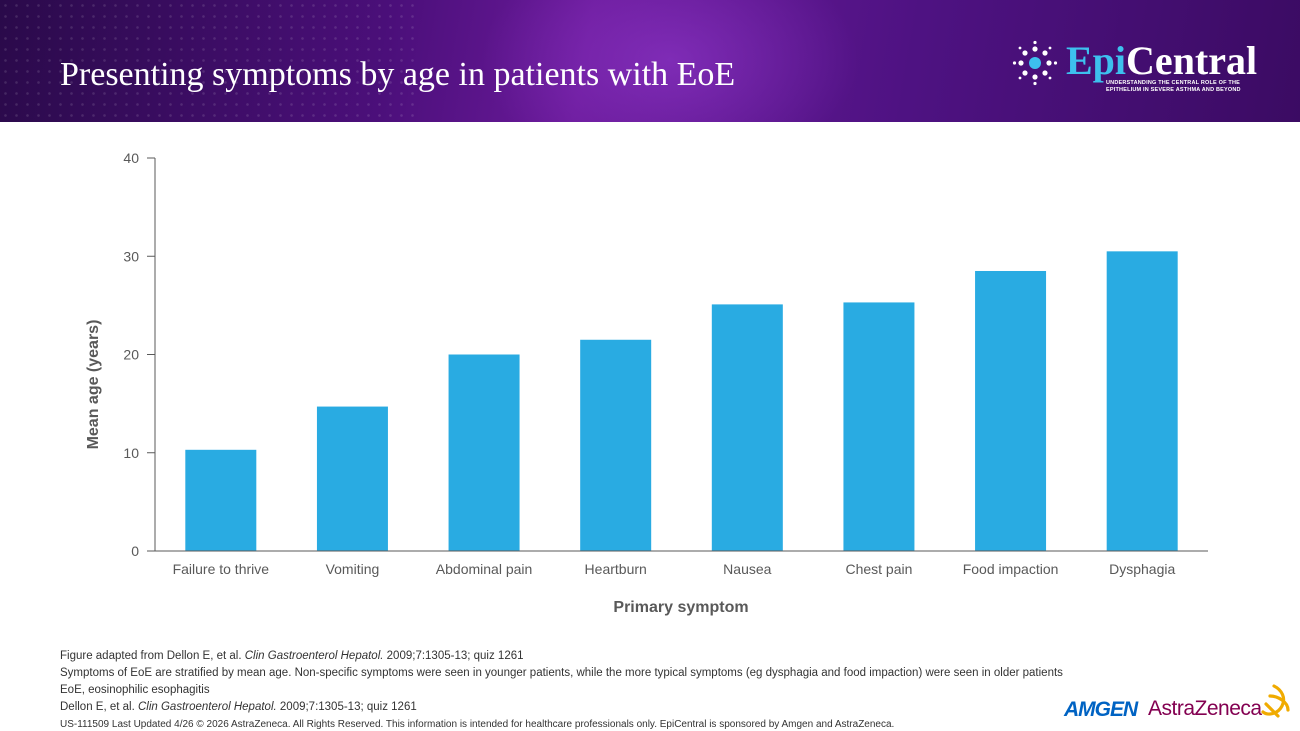 This screenshot has height=731, width=1300. Describe the element at coordinates (680, 607) in the screenshot. I see `x-axis-title: Primary symptom` at that location.